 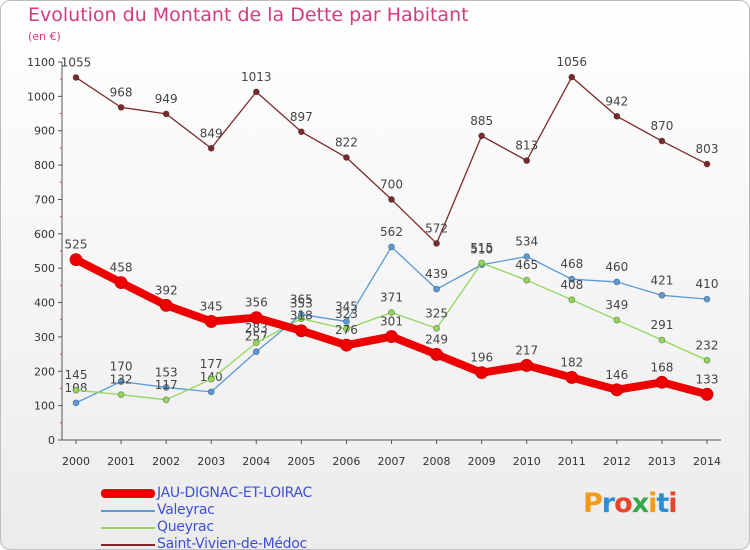 What do you see at coordinates (121, 268) in the screenshot?
I see `data-label: 458` at bounding box center [121, 268].